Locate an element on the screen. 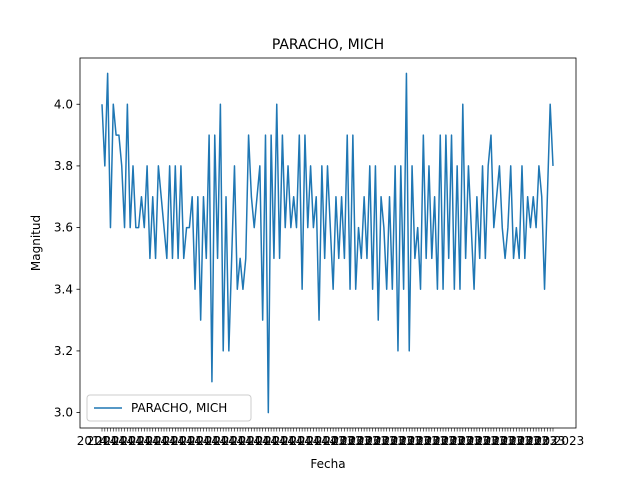 The height and width of the screenshot is (480, 640). legend: PARACHO, MICH is located at coordinates (169, 408).